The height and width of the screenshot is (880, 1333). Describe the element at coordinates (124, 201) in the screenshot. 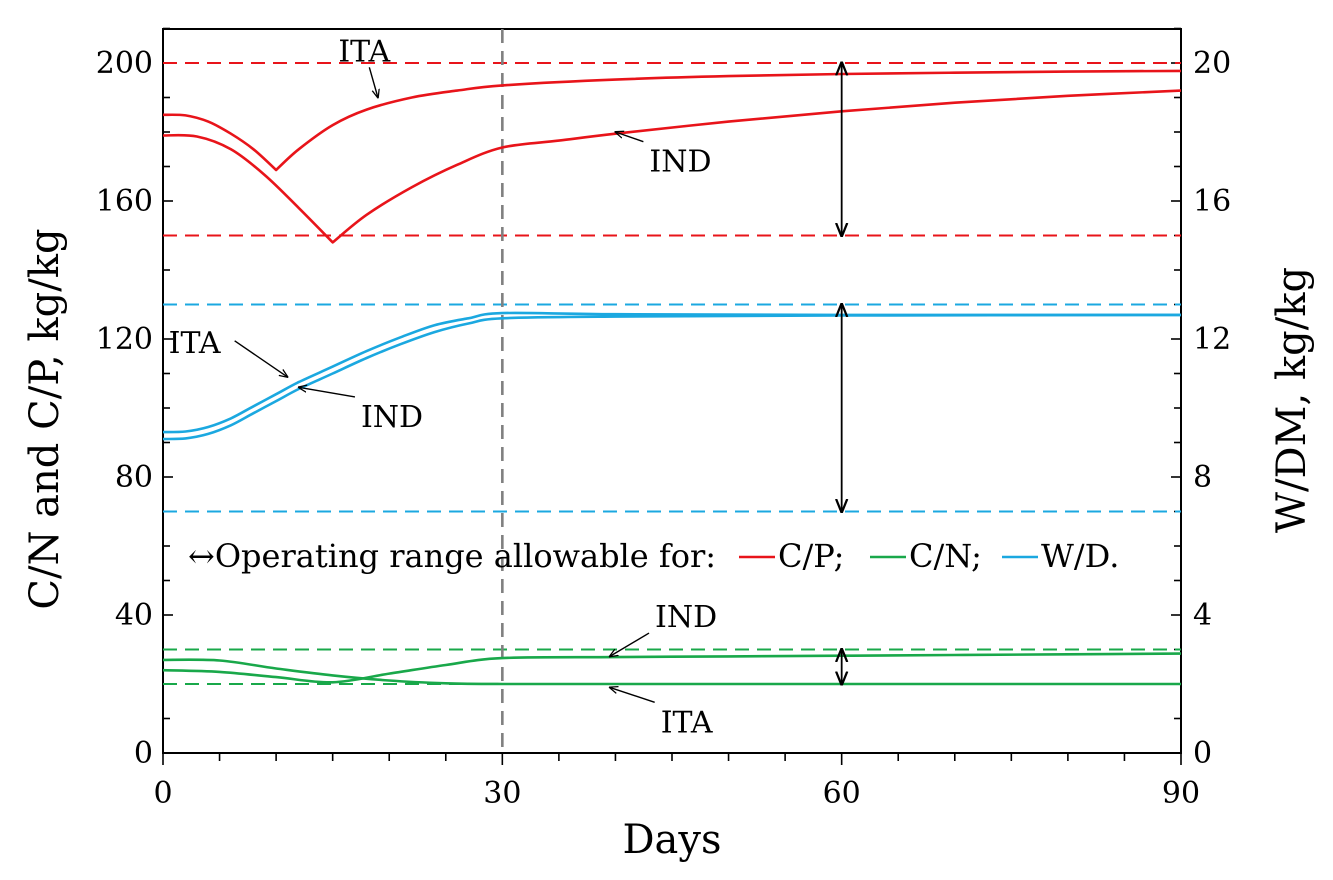

I see `y-left-tick-label: 160` at that location.